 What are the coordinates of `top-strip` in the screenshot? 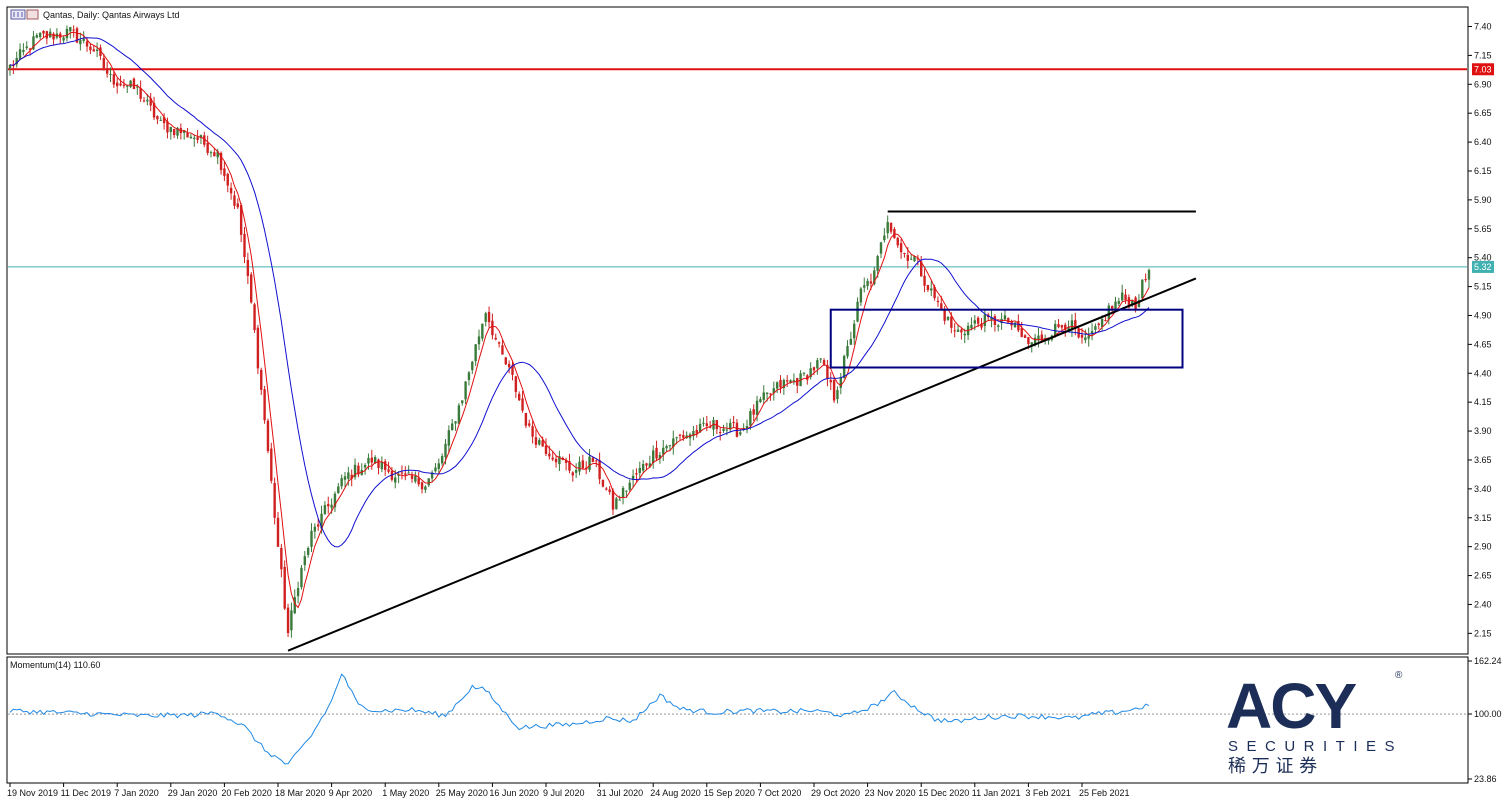 It's located at (754, 1).